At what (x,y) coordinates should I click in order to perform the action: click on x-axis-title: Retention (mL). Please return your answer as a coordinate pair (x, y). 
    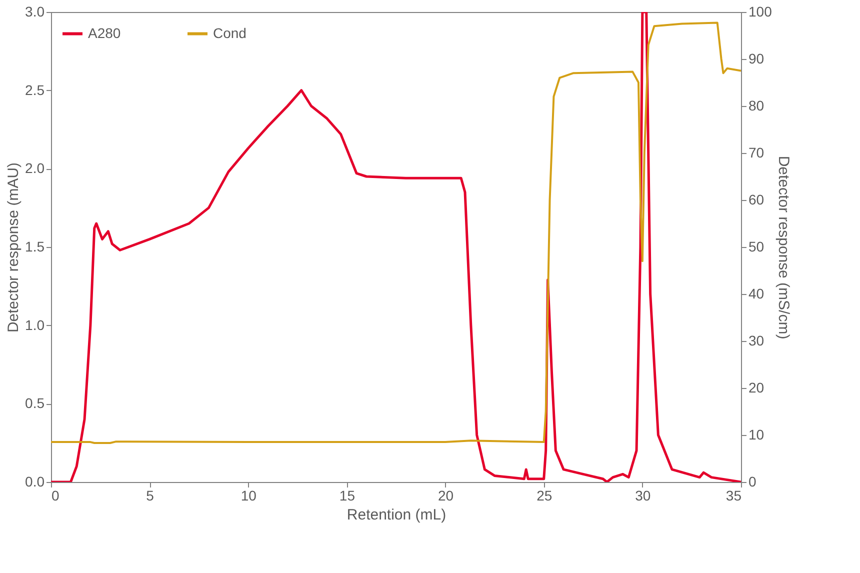
    Looking at the image, I should click on (396, 515).